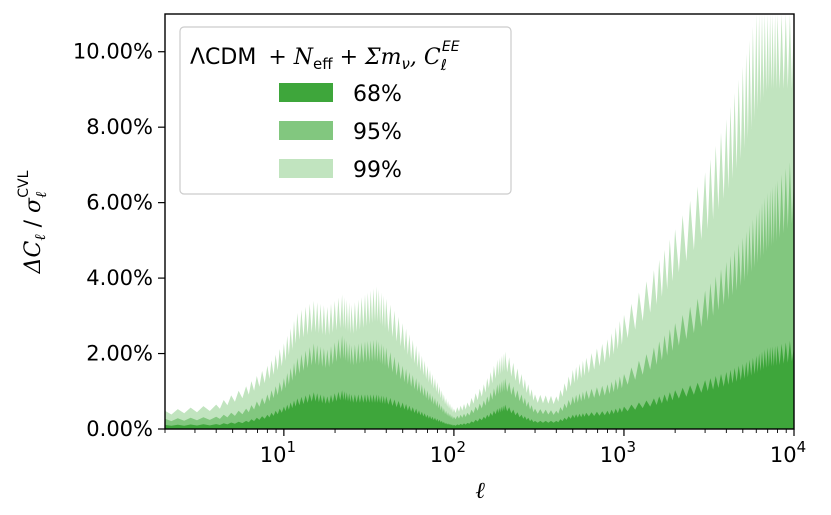 This screenshot has height=515, width=831. I want to click on legend-title: ΛCDM + Neff + Σmν, CℓEE, so click(325, 56).